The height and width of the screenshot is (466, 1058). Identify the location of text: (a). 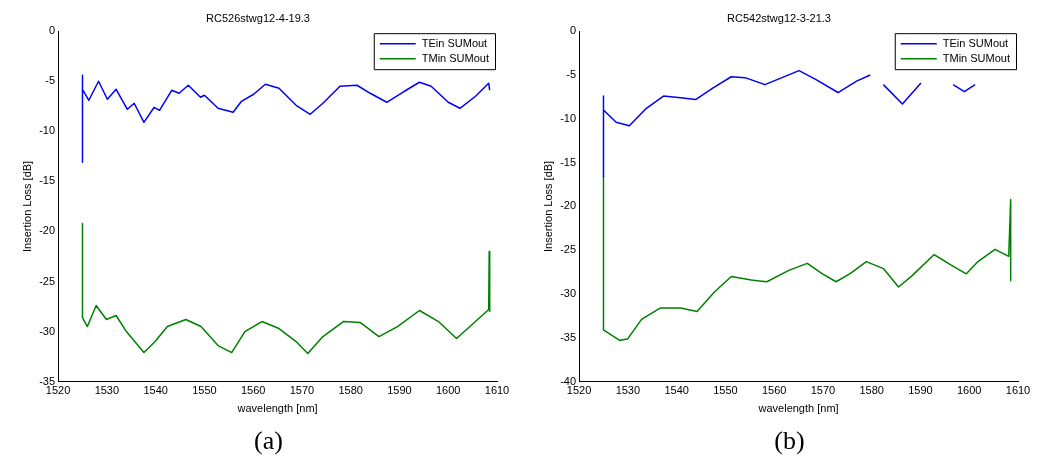
(268, 441).